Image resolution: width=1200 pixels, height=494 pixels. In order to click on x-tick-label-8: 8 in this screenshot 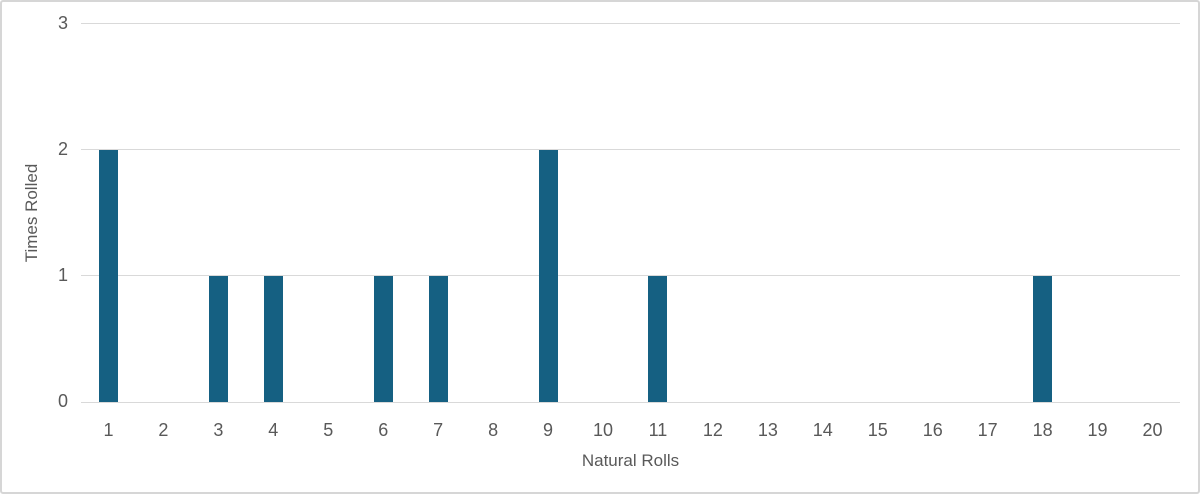, I will do `click(493, 430)`.